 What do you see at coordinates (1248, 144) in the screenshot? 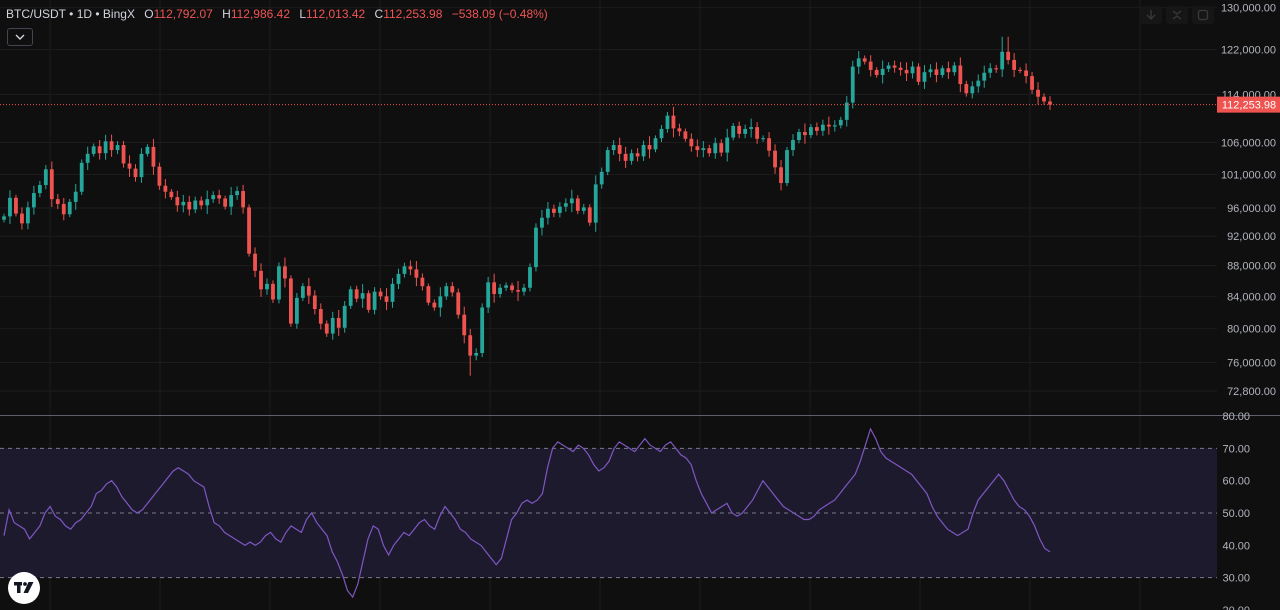
I see `price-axis-label: 106,000.00` at bounding box center [1248, 144].